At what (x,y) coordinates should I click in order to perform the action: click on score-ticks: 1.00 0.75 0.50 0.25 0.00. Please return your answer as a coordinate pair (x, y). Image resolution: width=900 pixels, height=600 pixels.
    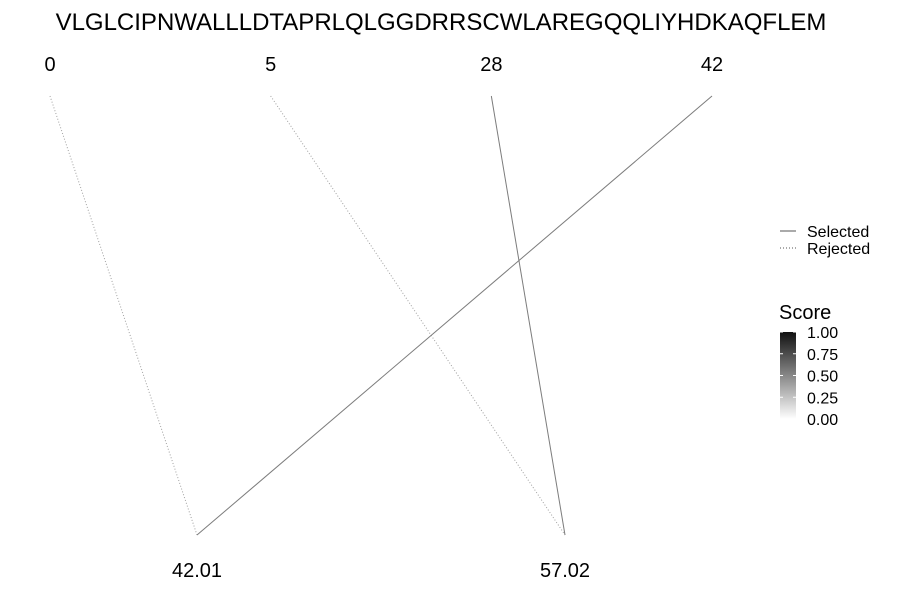
    Looking at the image, I should click on (809, 377).